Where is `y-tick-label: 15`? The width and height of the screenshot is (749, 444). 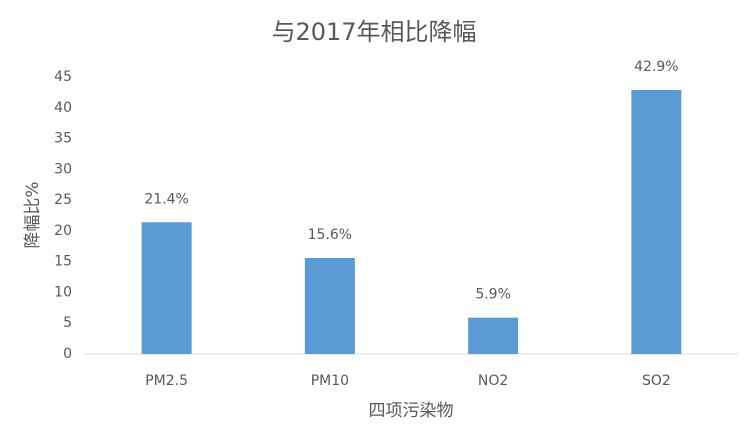
y-tick-label: 15 is located at coordinates (63, 262).